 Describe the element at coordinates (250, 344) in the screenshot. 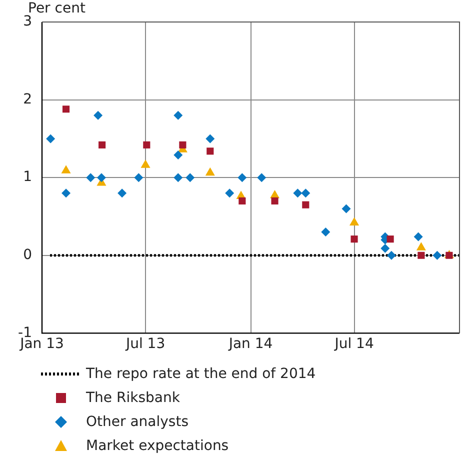

I see `x-tick-label: Jan 14` at that location.